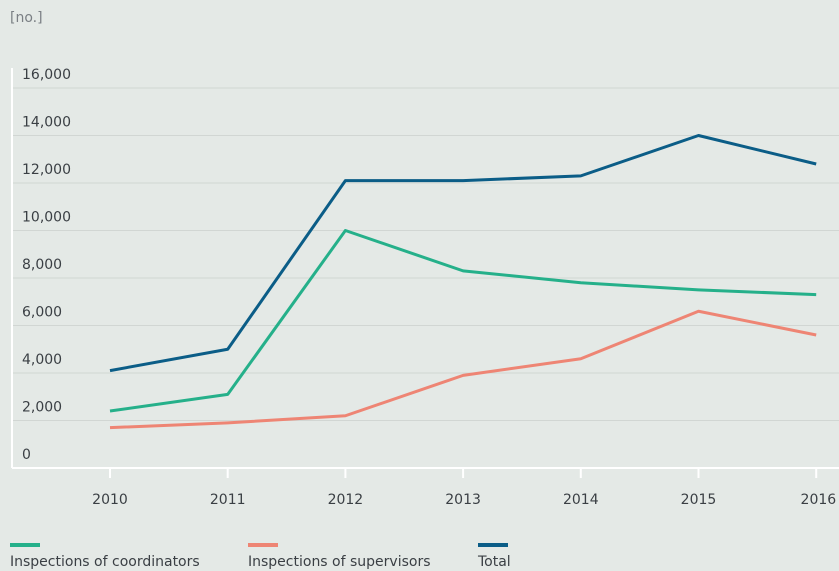 This screenshot has width=839, height=571. I want to click on legend-label: Inspections of coordinators, so click(105, 562).